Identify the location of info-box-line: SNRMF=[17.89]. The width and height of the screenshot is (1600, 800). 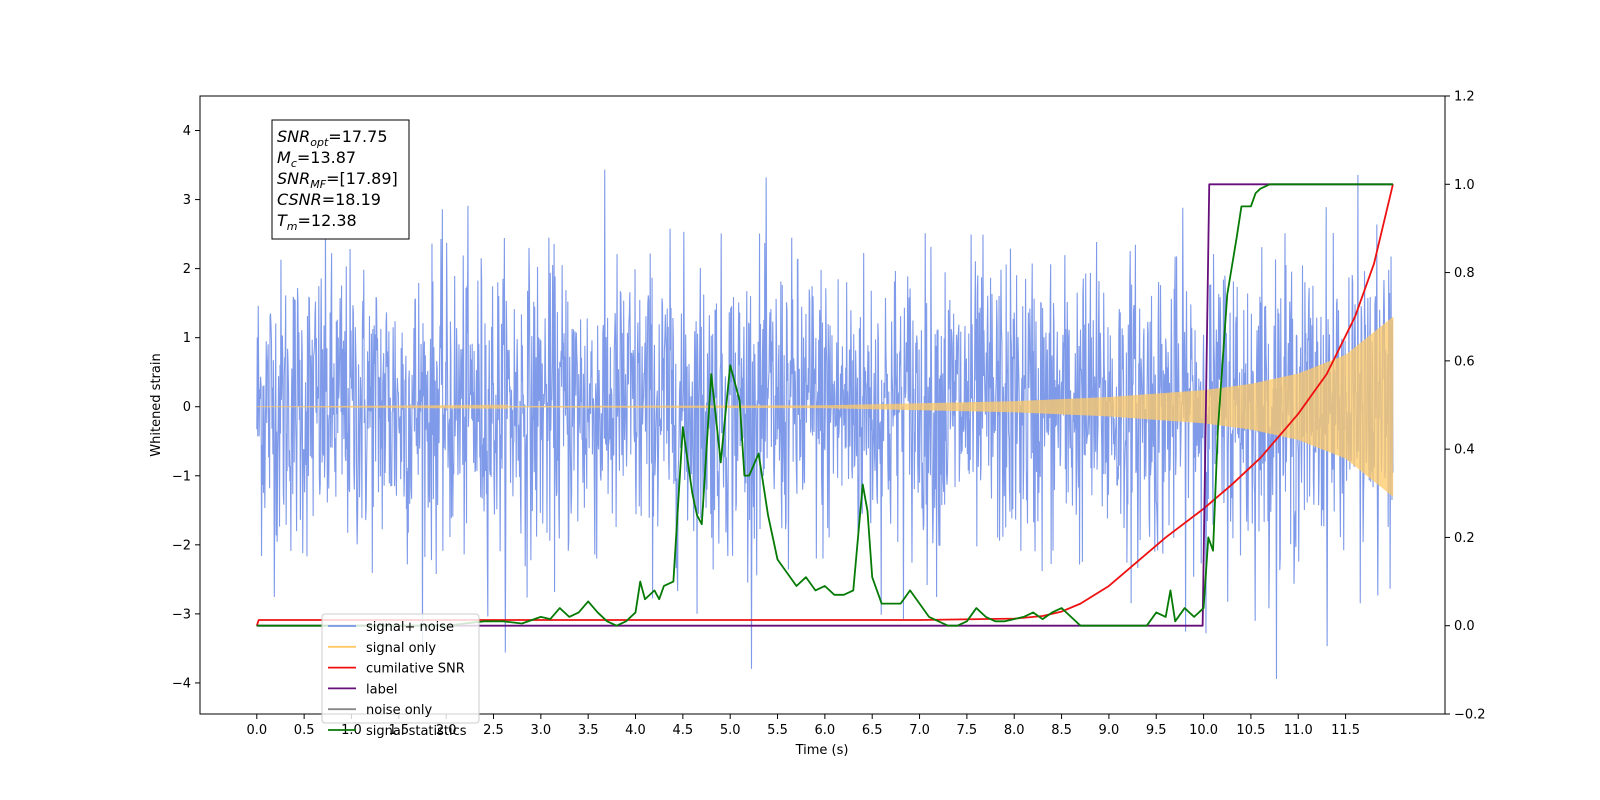
(337, 180).